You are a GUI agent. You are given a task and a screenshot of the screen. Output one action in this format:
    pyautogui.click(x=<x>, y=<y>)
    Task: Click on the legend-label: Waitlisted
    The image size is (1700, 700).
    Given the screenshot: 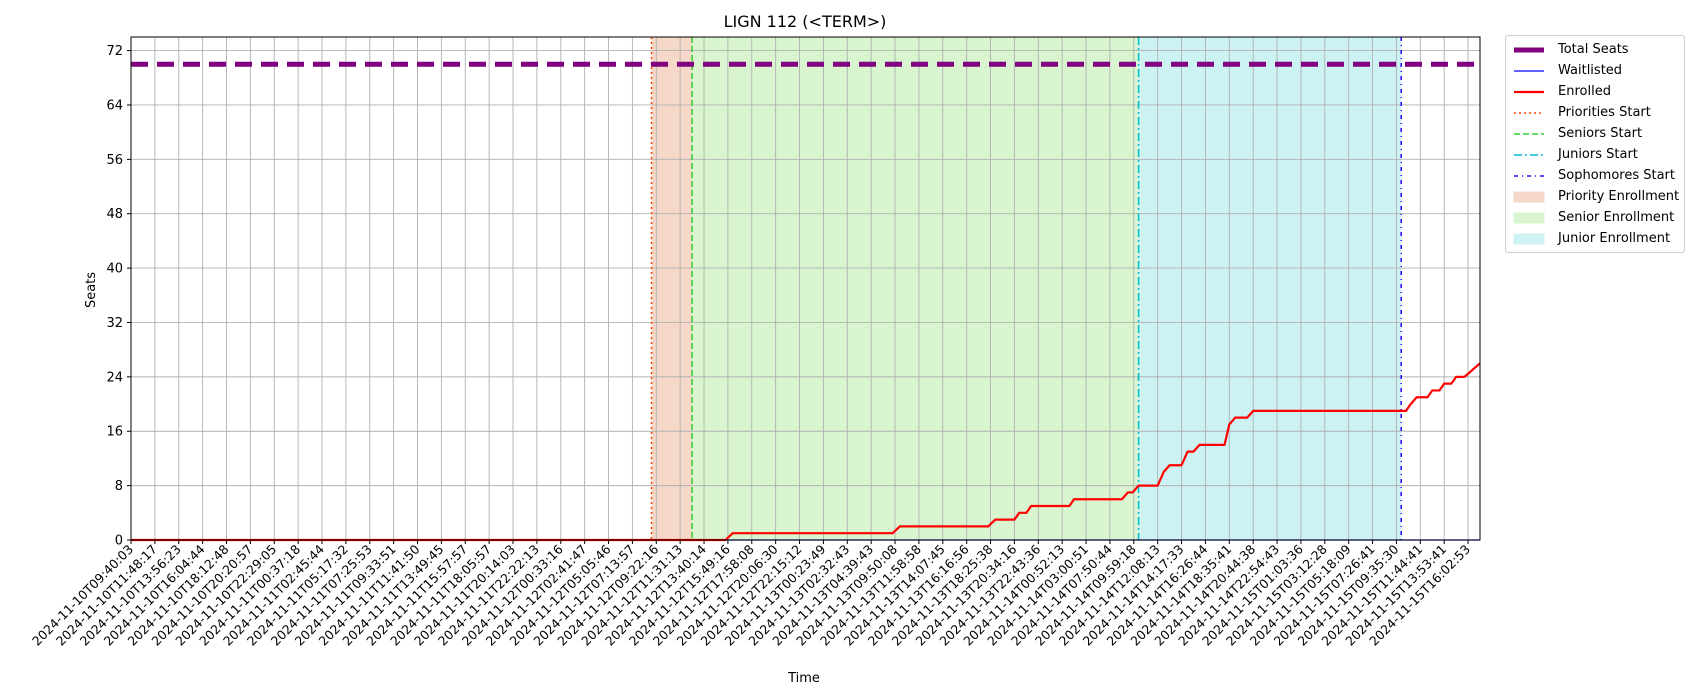 What is the action you would take?
    pyautogui.click(x=1590, y=70)
    